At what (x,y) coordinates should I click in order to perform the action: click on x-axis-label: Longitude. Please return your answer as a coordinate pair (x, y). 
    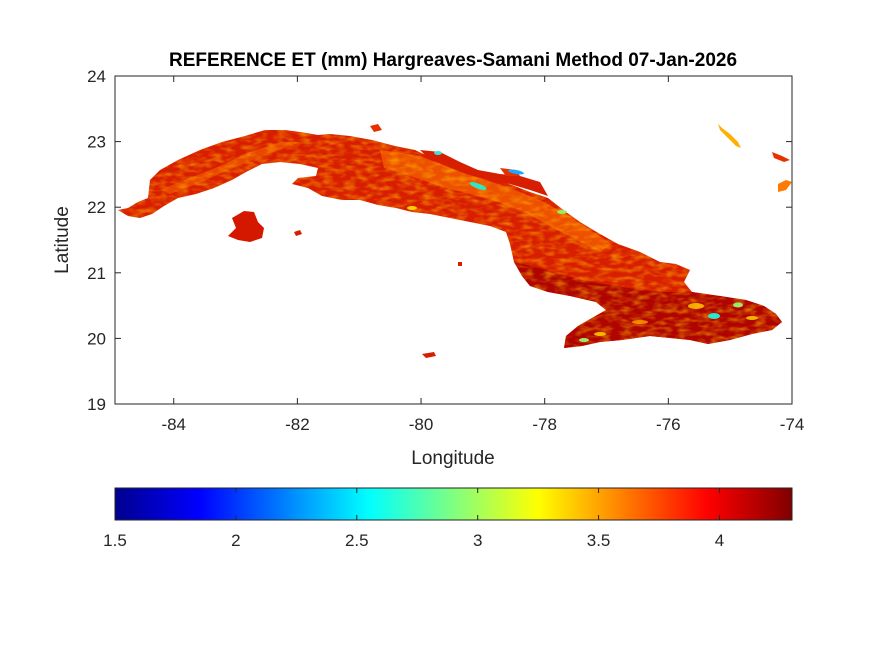
    Looking at the image, I should click on (452, 458).